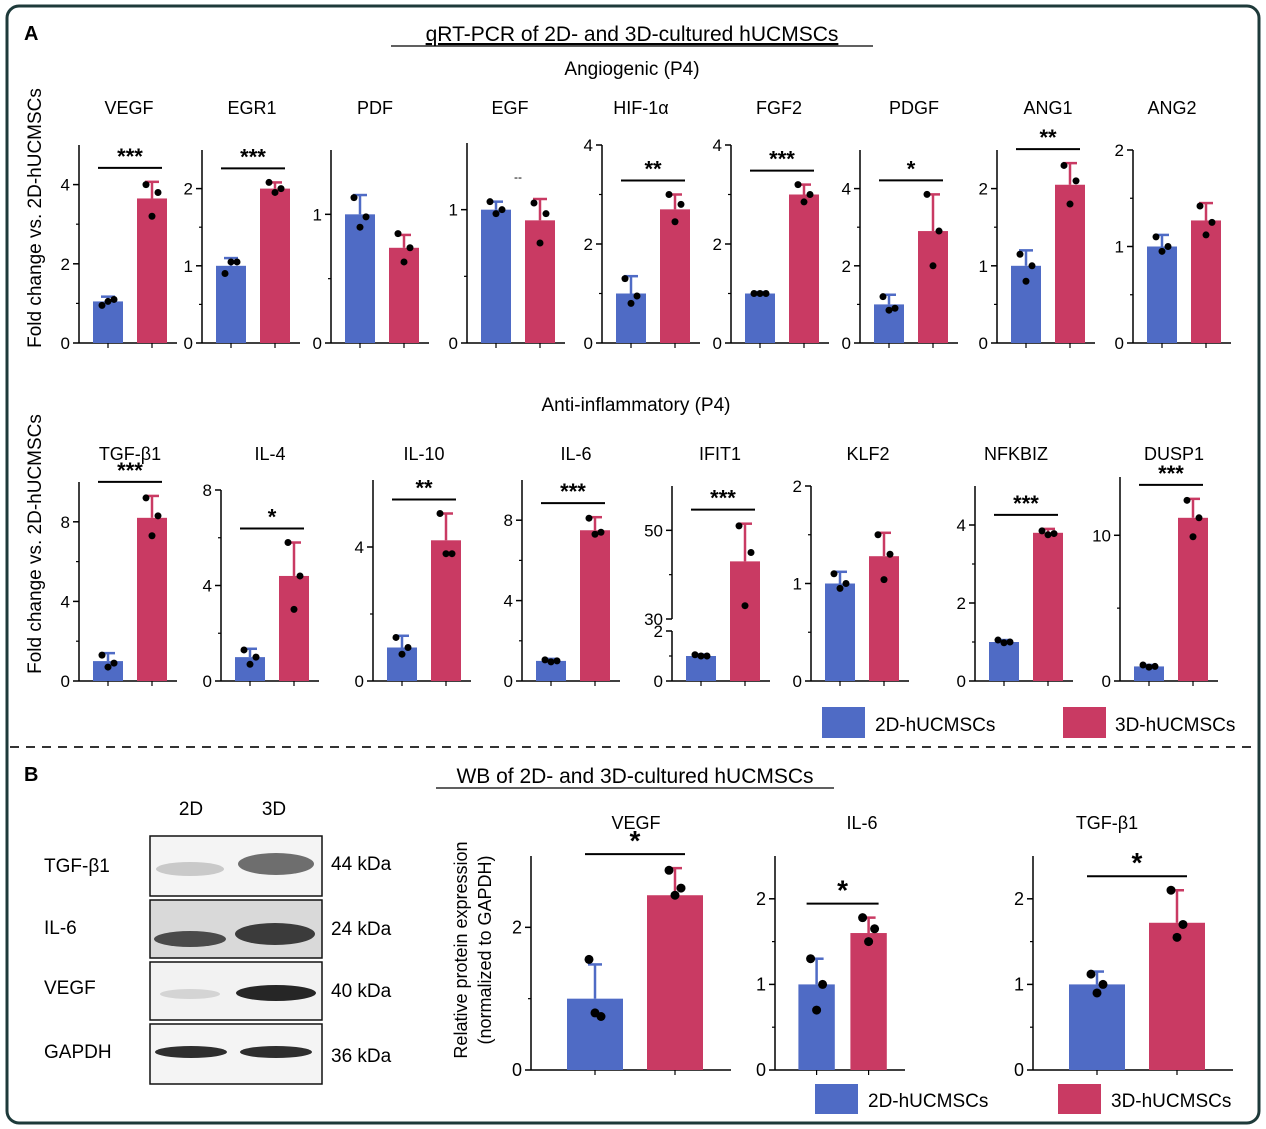  Describe the element at coordinates (635, 840) in the screenshot. I see `sig-label-b-vegf: *` at that location.